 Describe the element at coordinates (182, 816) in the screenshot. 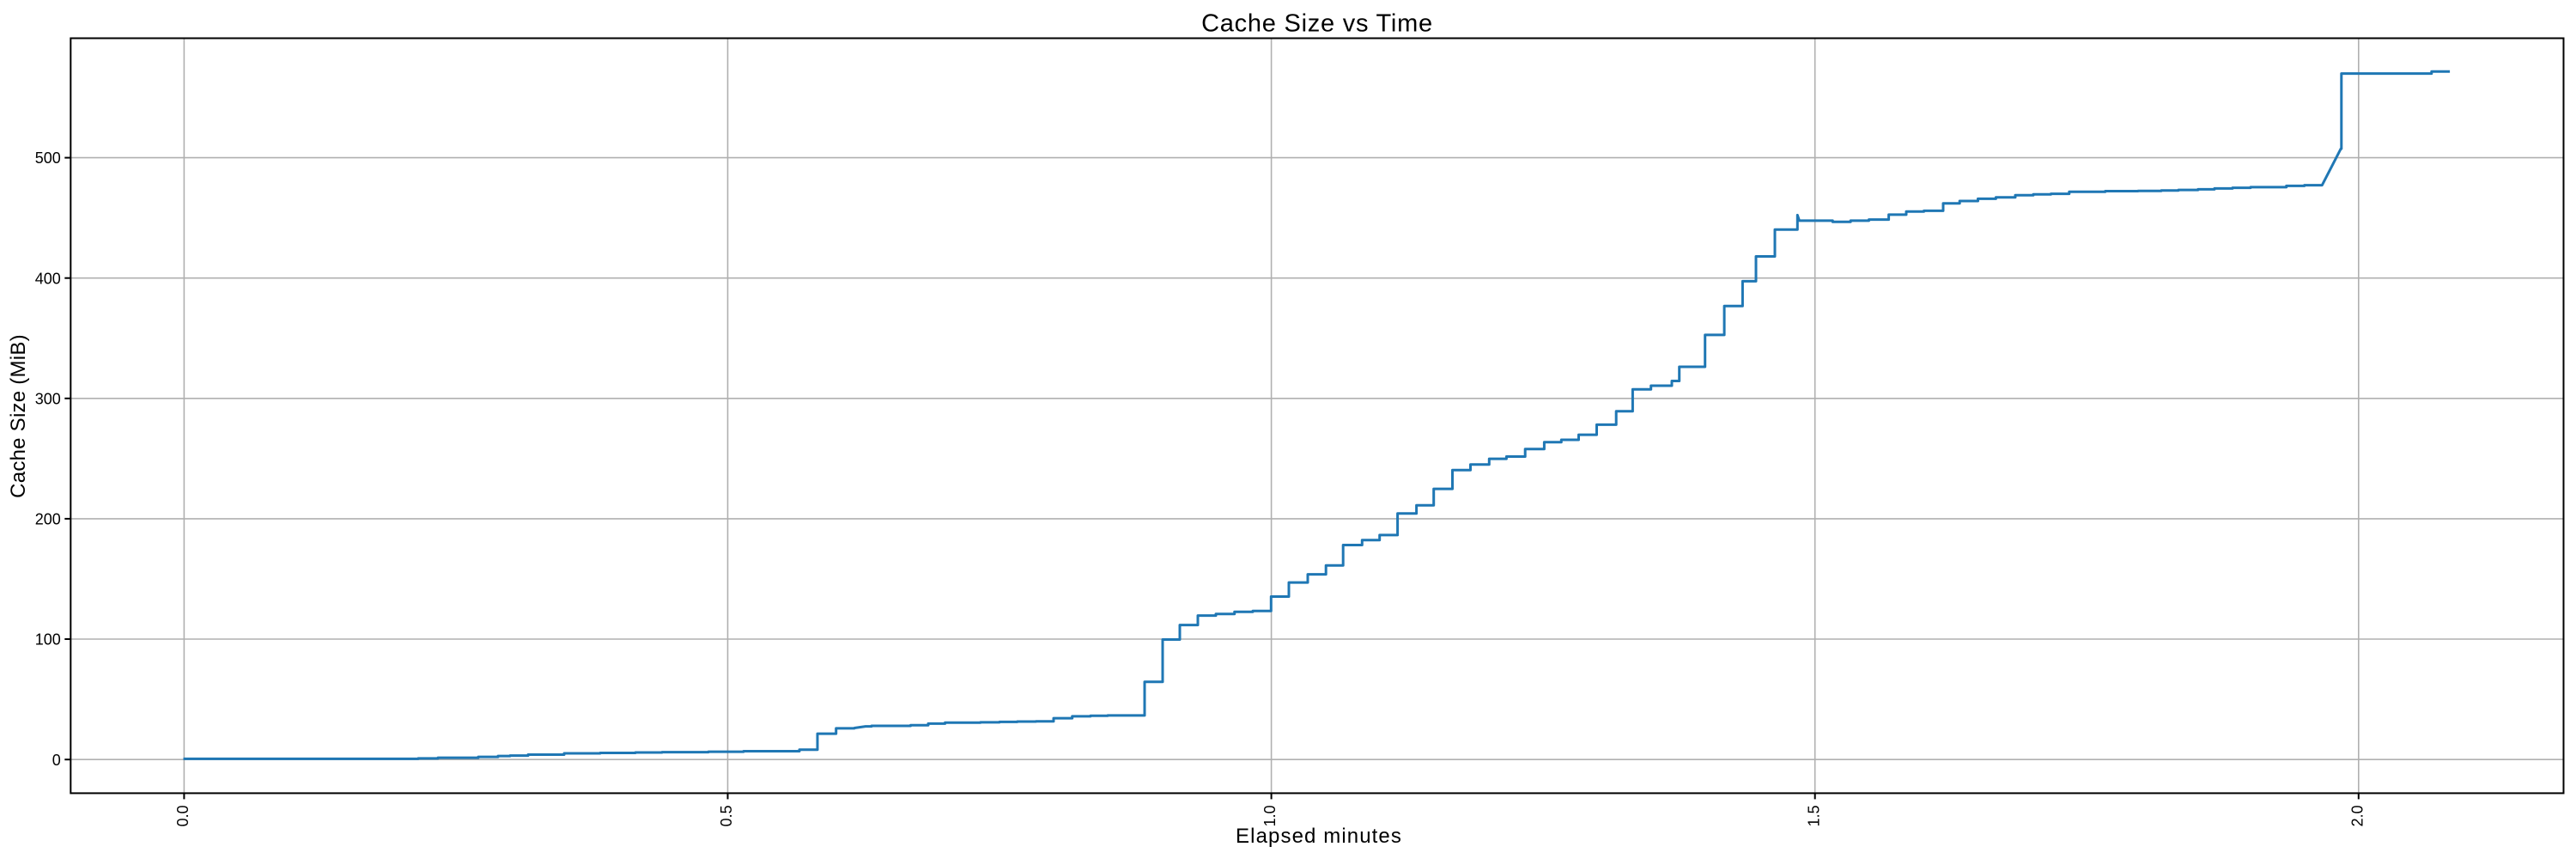

I see `svg-text: 0.0` at that location.